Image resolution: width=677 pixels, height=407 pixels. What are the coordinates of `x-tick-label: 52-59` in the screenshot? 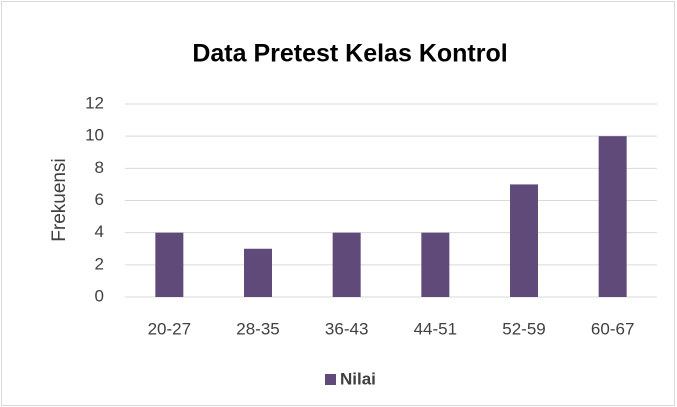 It's located at (523, 328).